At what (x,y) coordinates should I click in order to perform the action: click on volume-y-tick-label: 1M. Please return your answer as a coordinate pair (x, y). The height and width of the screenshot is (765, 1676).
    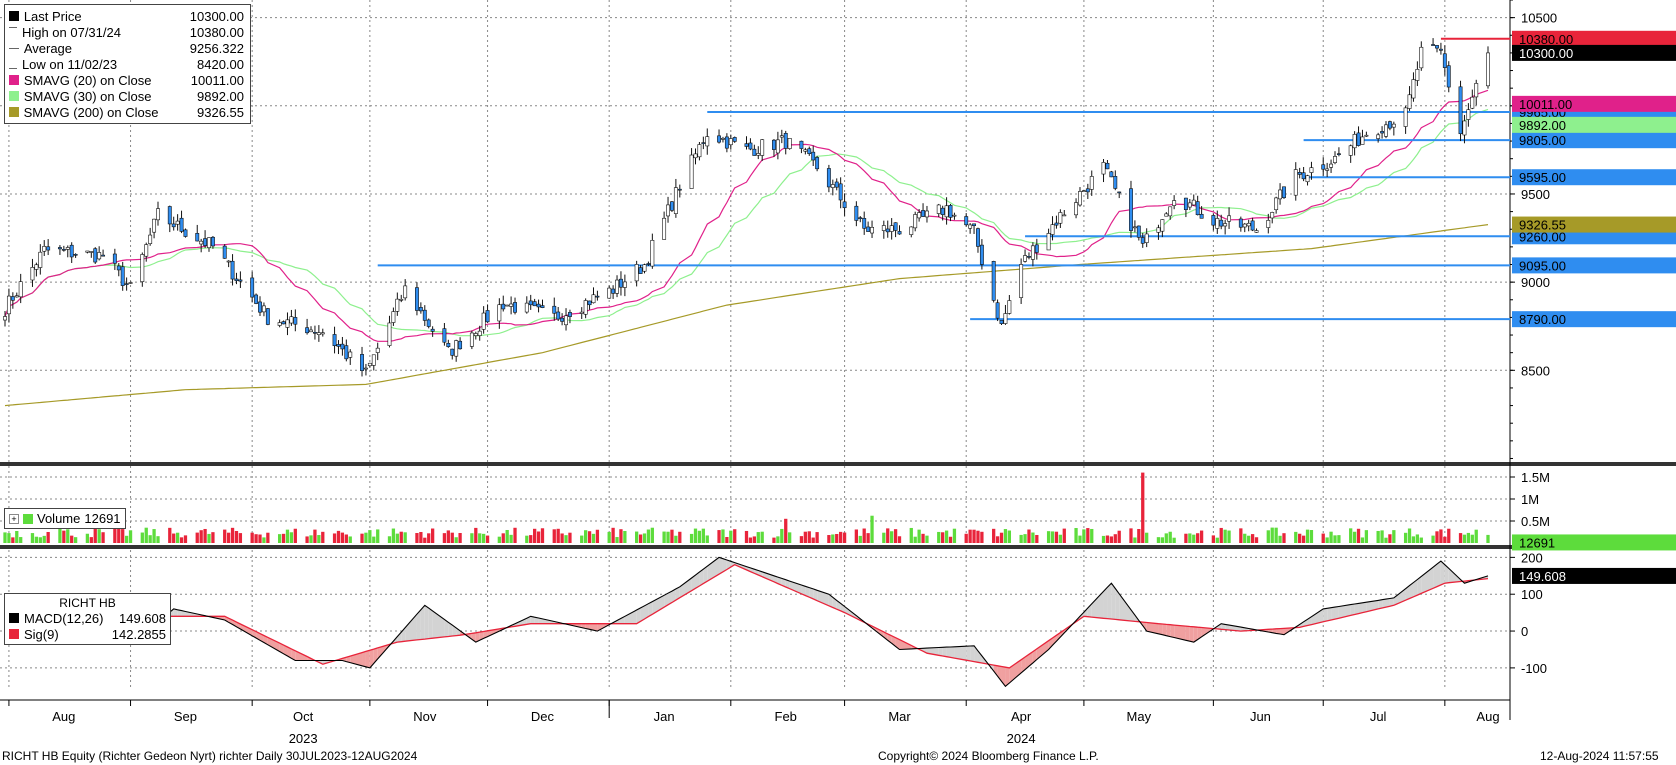
    Looking at the image, I should click on (1530, 499).